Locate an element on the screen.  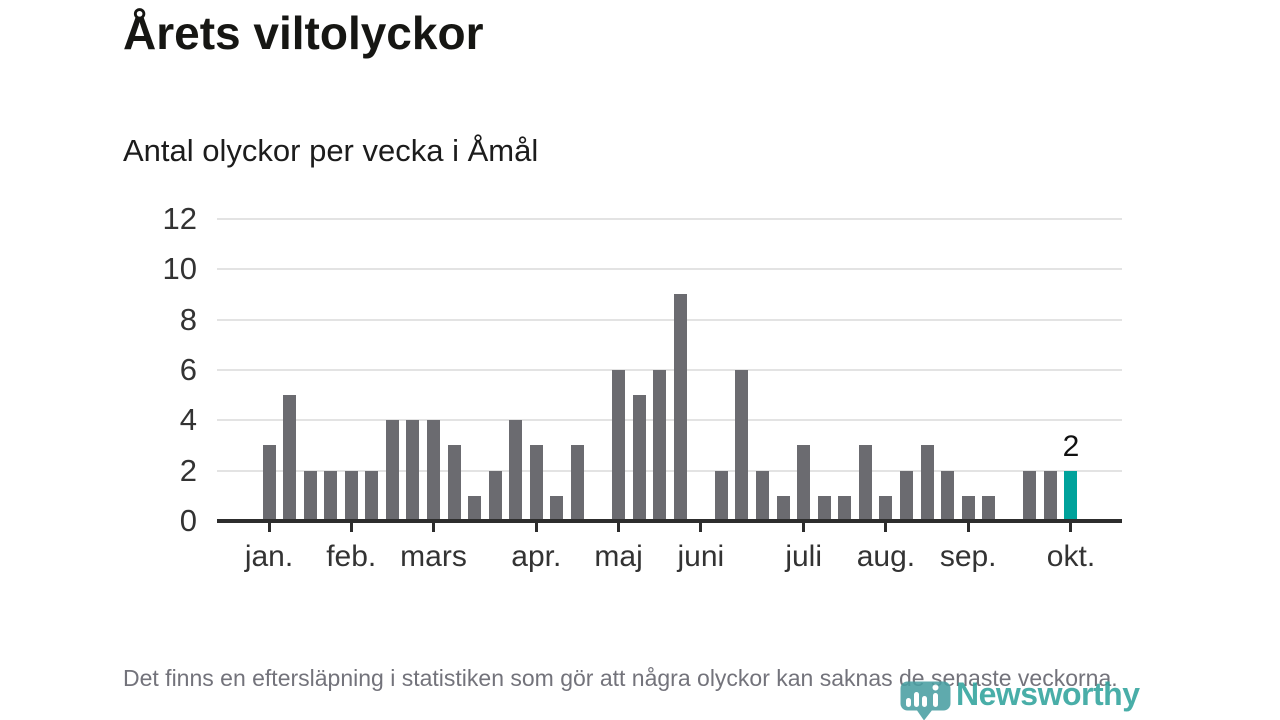
y-axis-label: 8 is located at coordinates (188, 319).